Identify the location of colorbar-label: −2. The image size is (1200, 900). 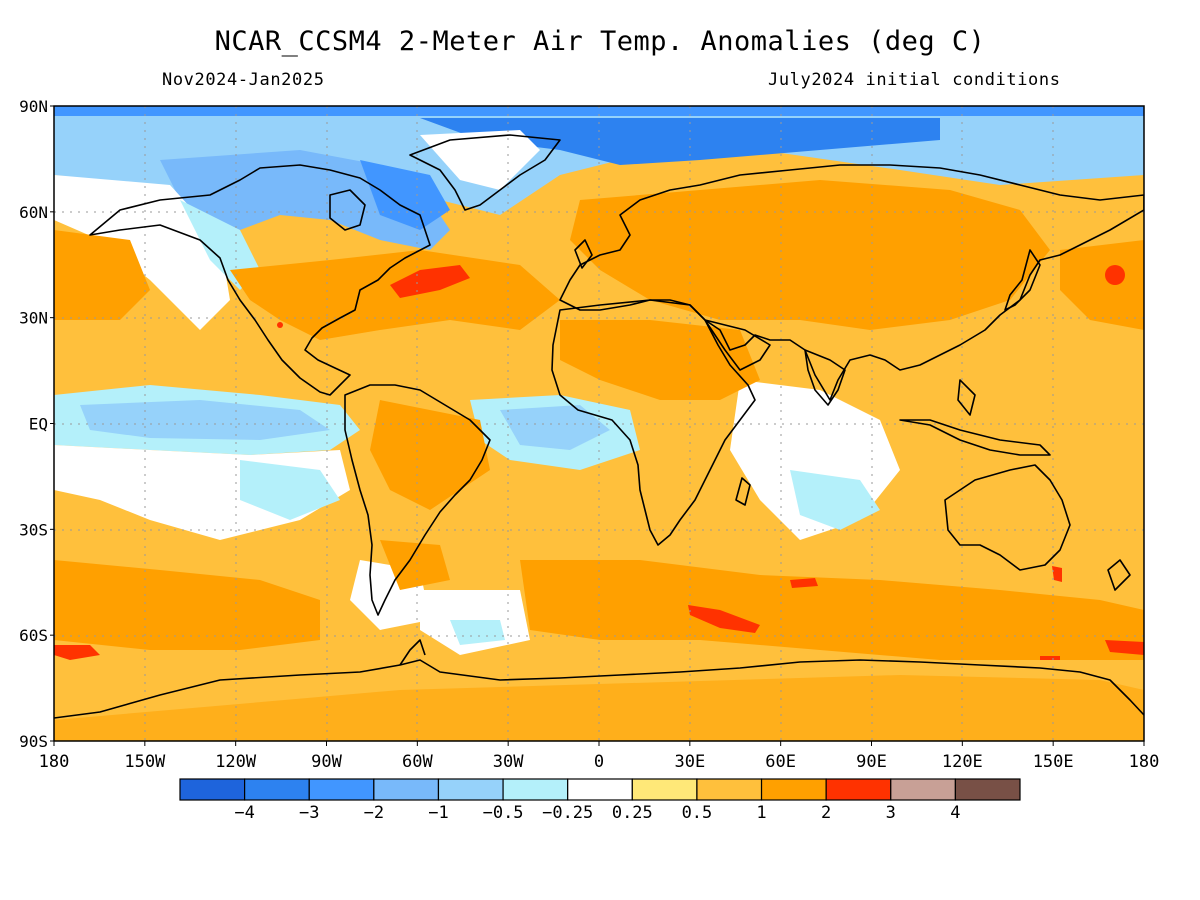
(374, 813).